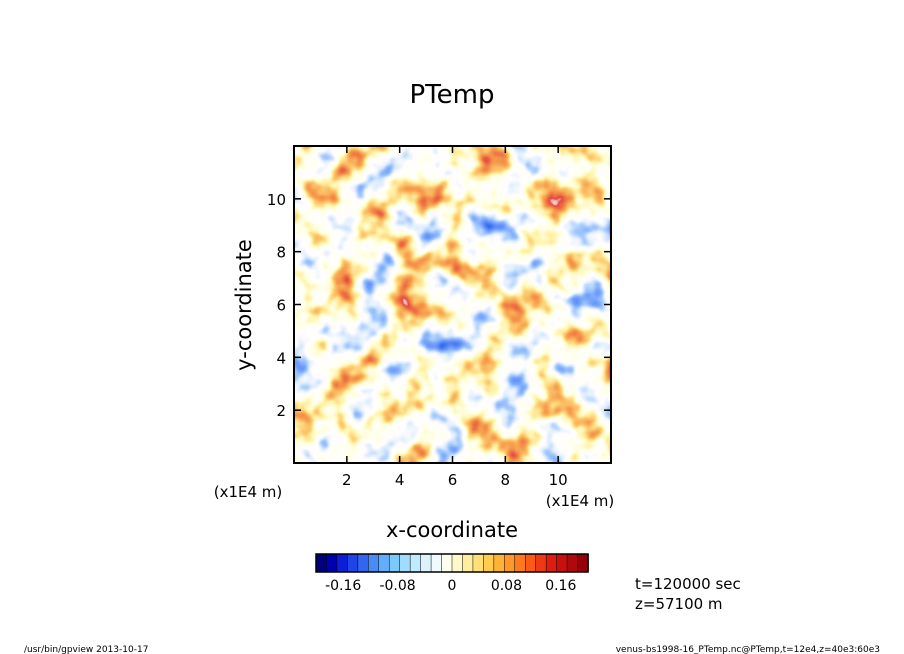 The height and width of the screenshot is (654, 904). I want to click on x-tick-label: 2, so click(347, 480).